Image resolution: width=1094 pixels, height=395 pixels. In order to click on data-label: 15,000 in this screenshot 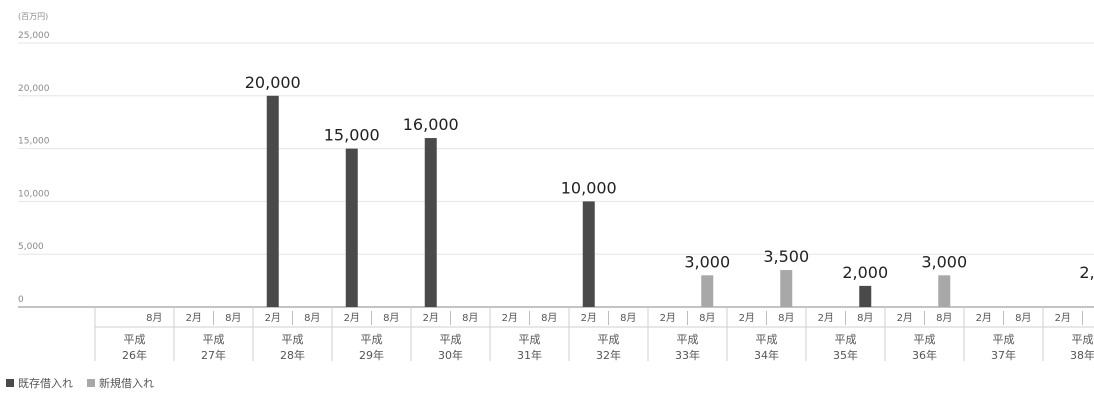, I will do `click(352, 135)`.